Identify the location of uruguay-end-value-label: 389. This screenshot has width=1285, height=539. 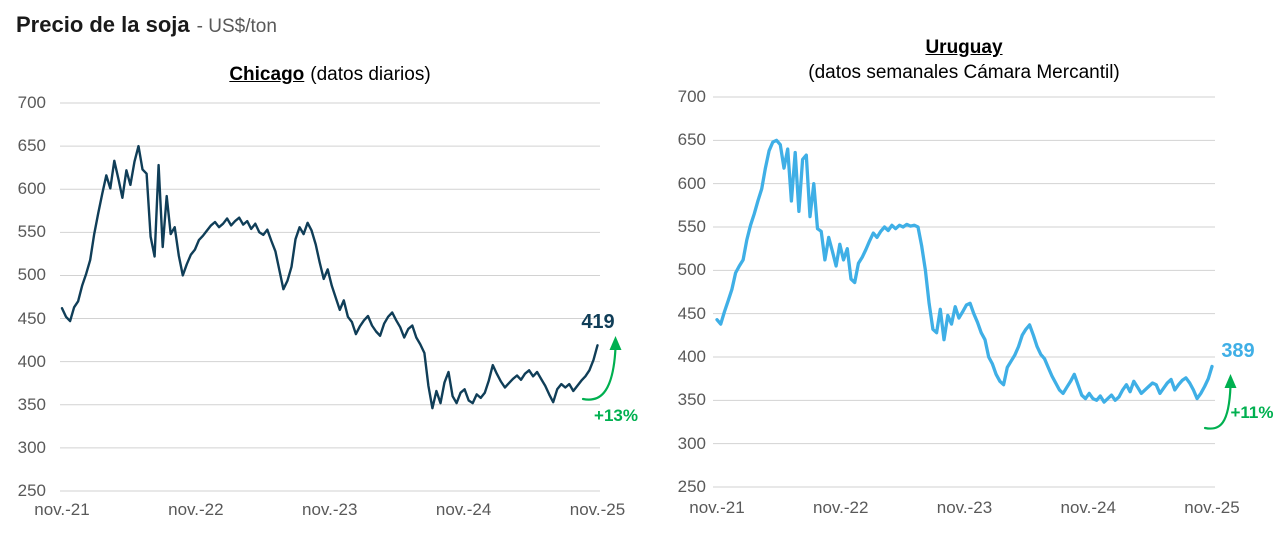
(1238, 351).